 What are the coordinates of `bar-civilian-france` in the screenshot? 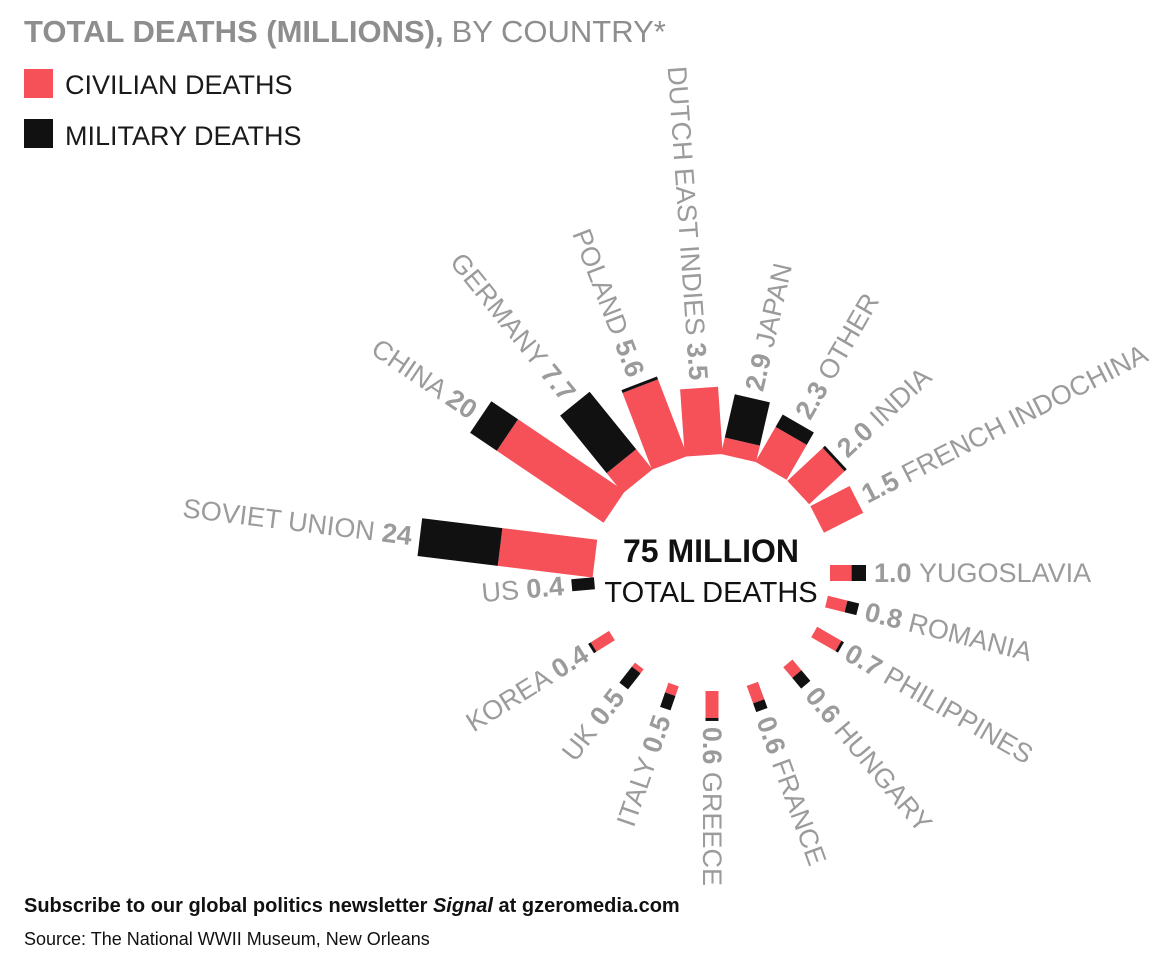 It's located at (755, 692).